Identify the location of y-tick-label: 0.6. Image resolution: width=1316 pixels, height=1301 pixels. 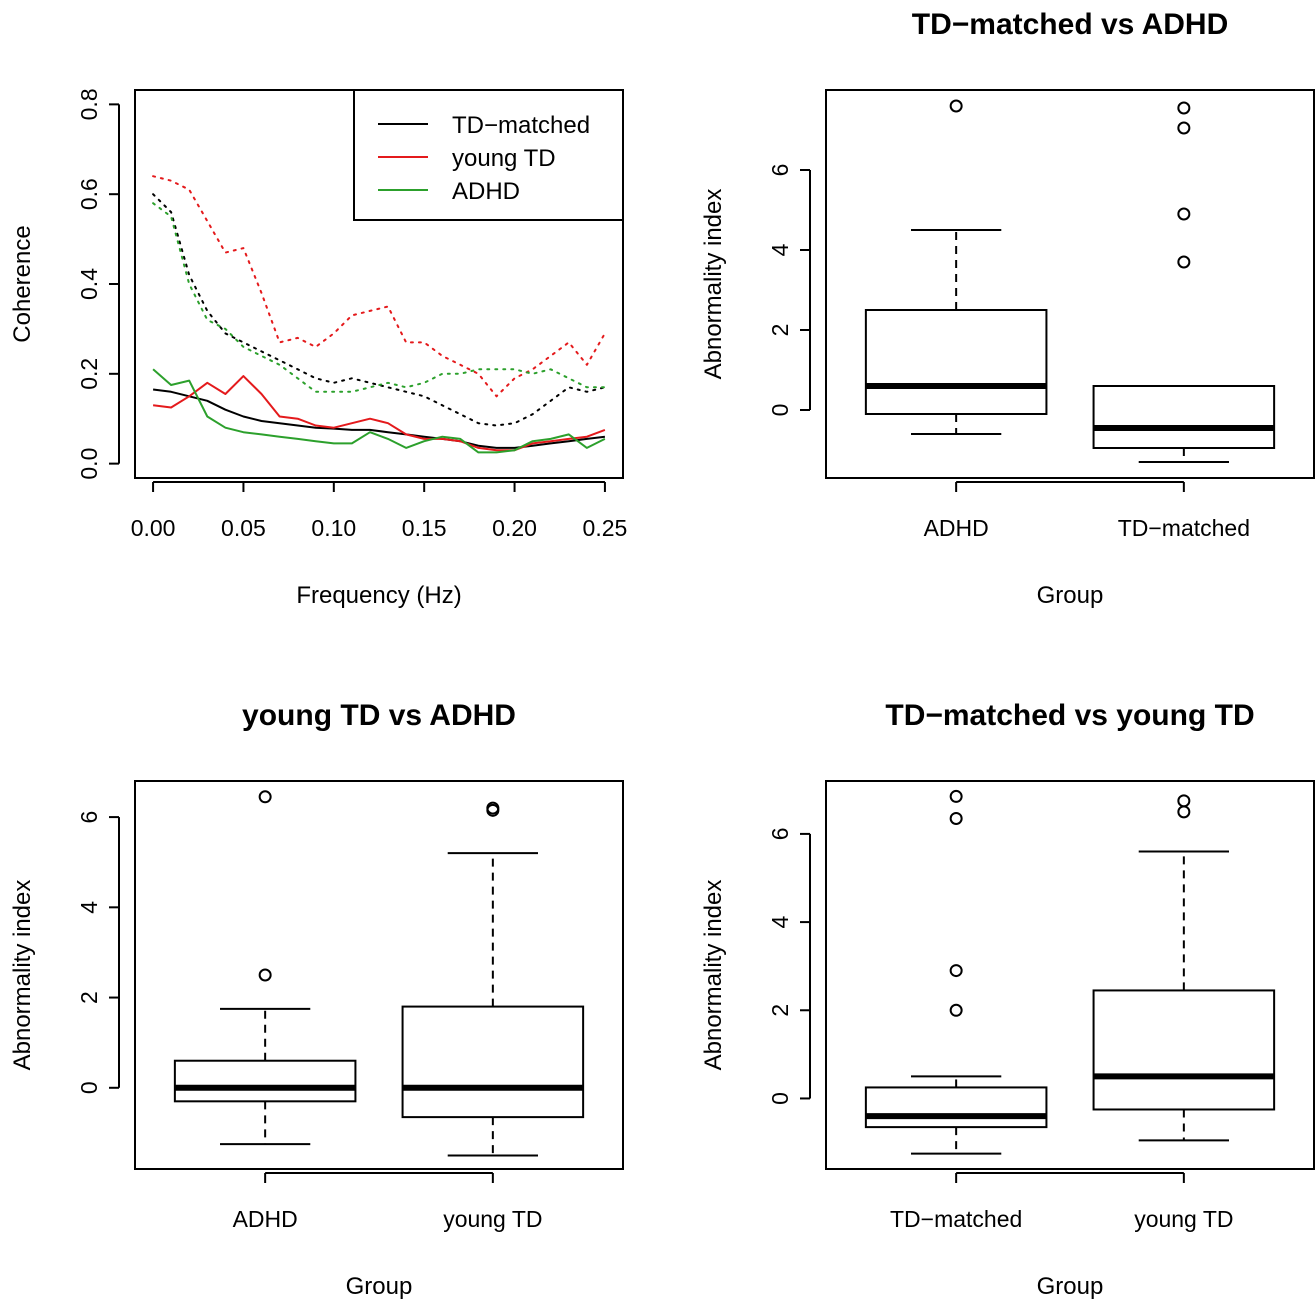
(89, 194).